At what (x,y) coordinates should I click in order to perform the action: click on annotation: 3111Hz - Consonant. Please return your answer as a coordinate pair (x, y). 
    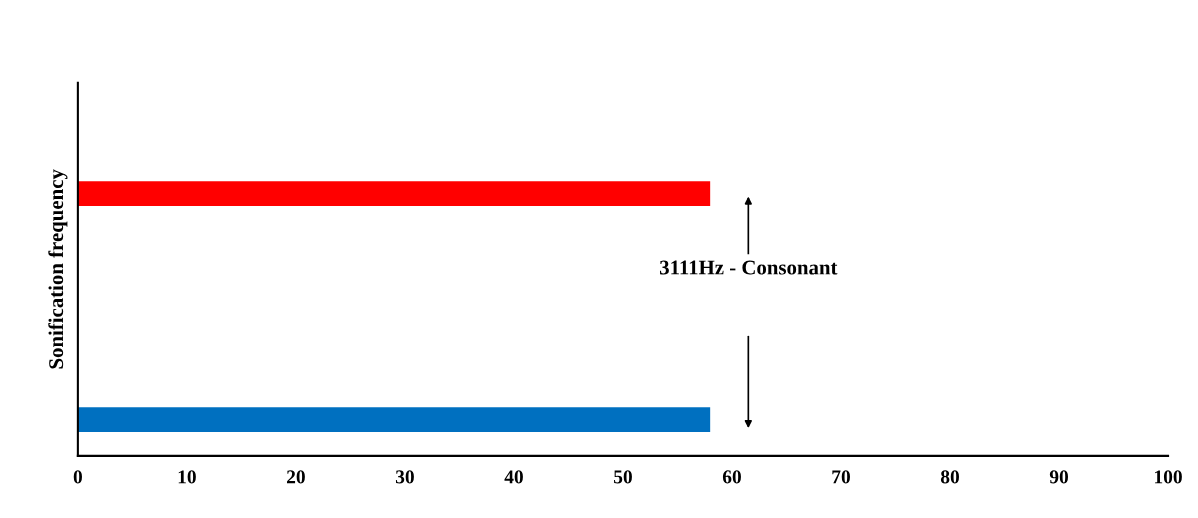
    Looking at the image, I should click on (748, 267).